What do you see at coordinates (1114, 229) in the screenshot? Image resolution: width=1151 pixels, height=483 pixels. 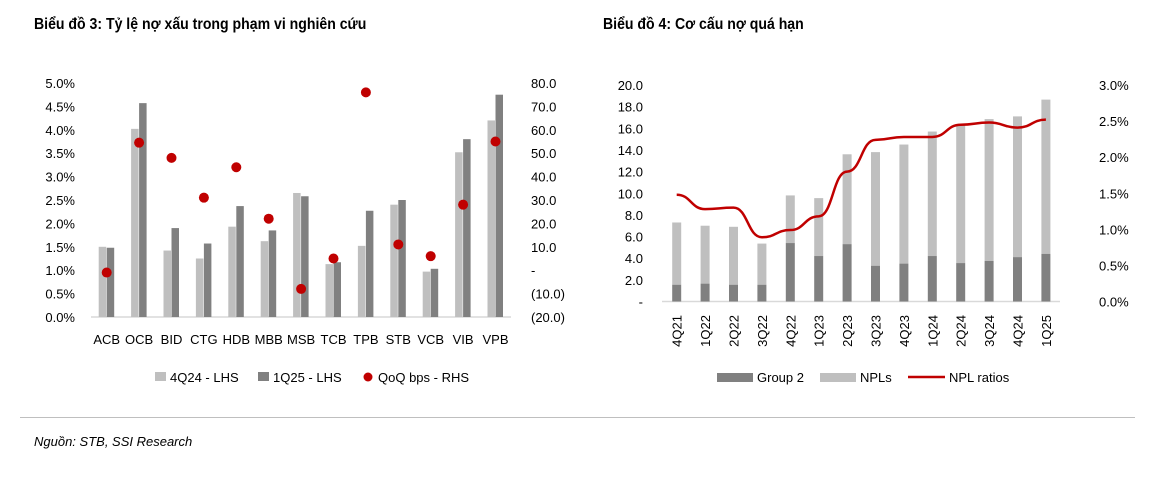 I see `right-axis-tick: 1.0%` at bounding box center [1114, 229].